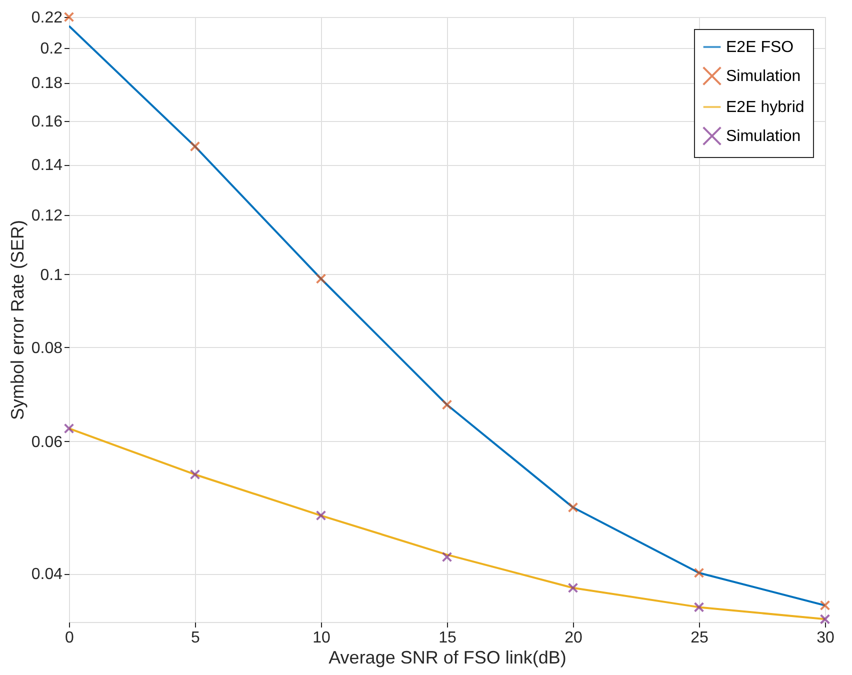 The height and width of the screenshot is (675, 852). What do you see at coordinates (47, 121) in the screenshot?
I see `y-tick-label: 0.16` at bounding box center [47, 121].